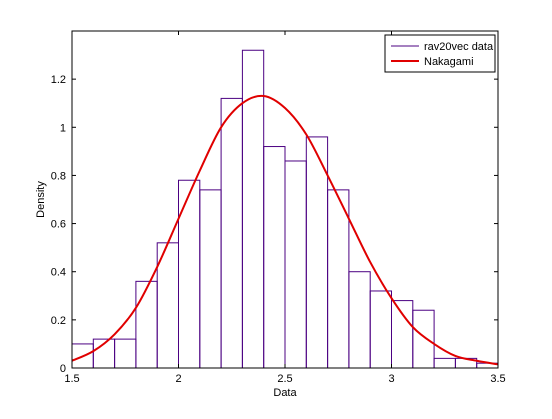  I want to click on x-tick-label: 3.5, so click(497, 379).